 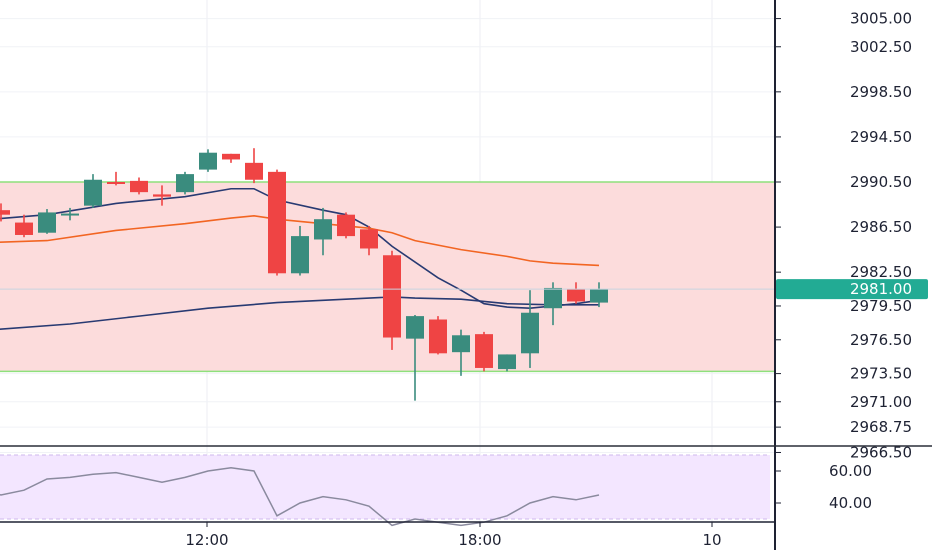 What do you see at coordinates (881, 227) in the screenshot?
I see `price-tick-label: 2986.50` at bounding box center [881, 227].